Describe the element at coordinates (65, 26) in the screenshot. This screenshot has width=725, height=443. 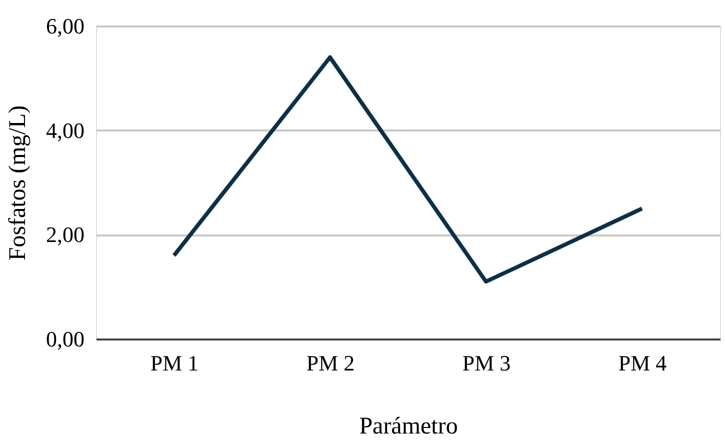
I see `y-tick-label: 6,00` at that location.